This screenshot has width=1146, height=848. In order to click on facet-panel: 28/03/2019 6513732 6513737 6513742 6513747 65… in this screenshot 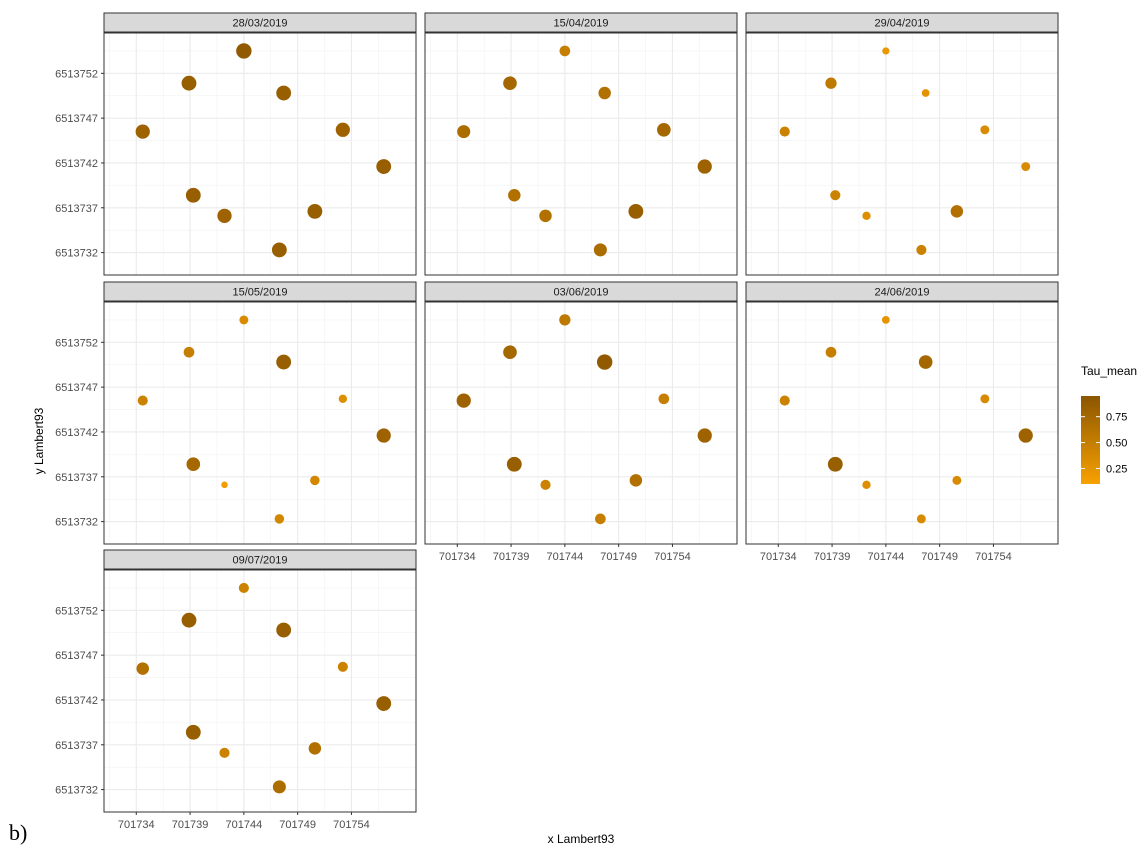, I will do `click(236, 144)`.